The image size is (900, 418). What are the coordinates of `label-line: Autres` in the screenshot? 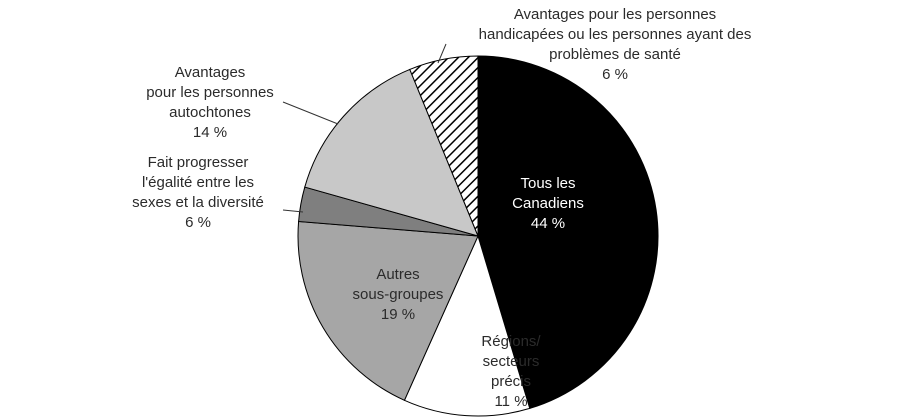 It's located at (398, 274).